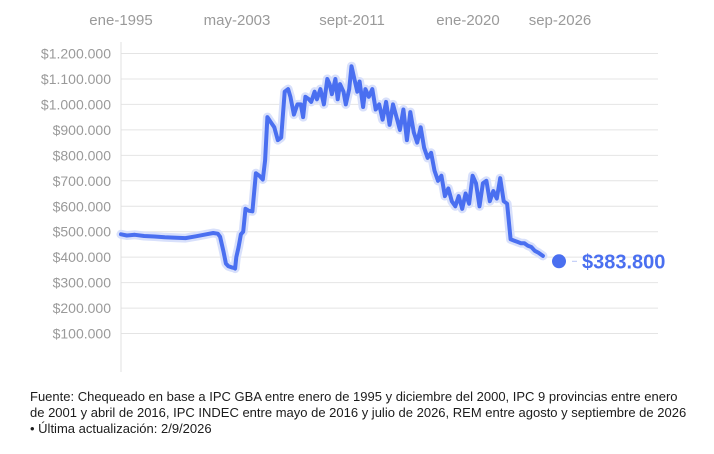  Describe the element at coordinates (82, 334) in the screenshot. I see `y-tick-label: $100.000` at that location.